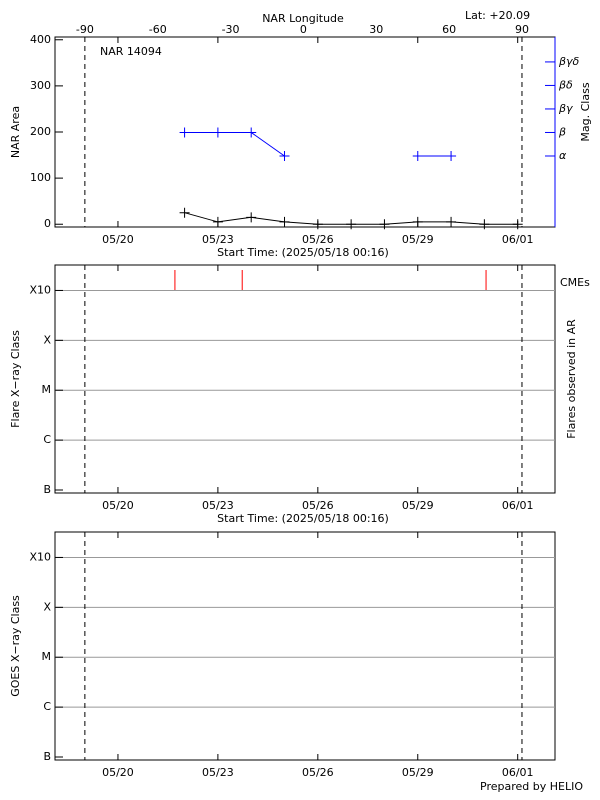  Describe the element at coordinates (376, 29) in the screenshot. I see `x2-tick-label: 30` at that location.